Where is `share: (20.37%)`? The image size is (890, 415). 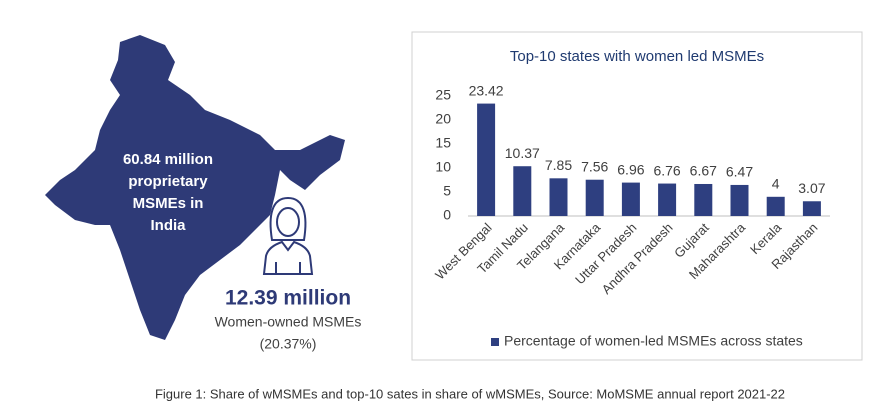
share: (20.37%) is located at coordinates (288, 344).